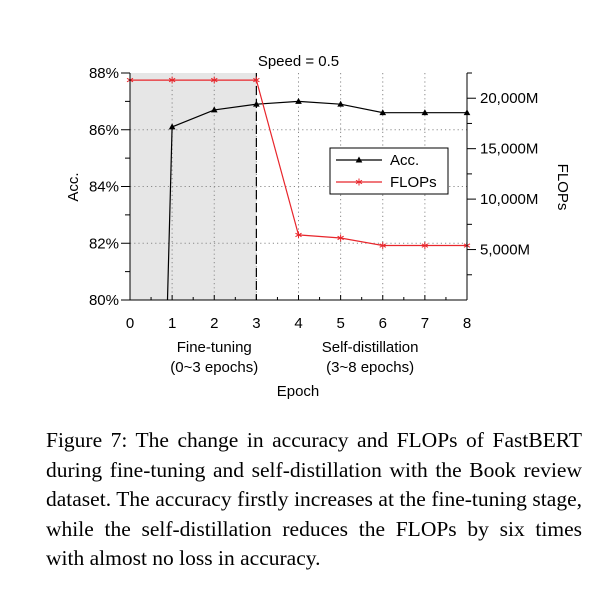  Describe the element at coordinates (370, 347) in the screenshot. I see `self-distillation-annotation: Self-distillation` at that location.